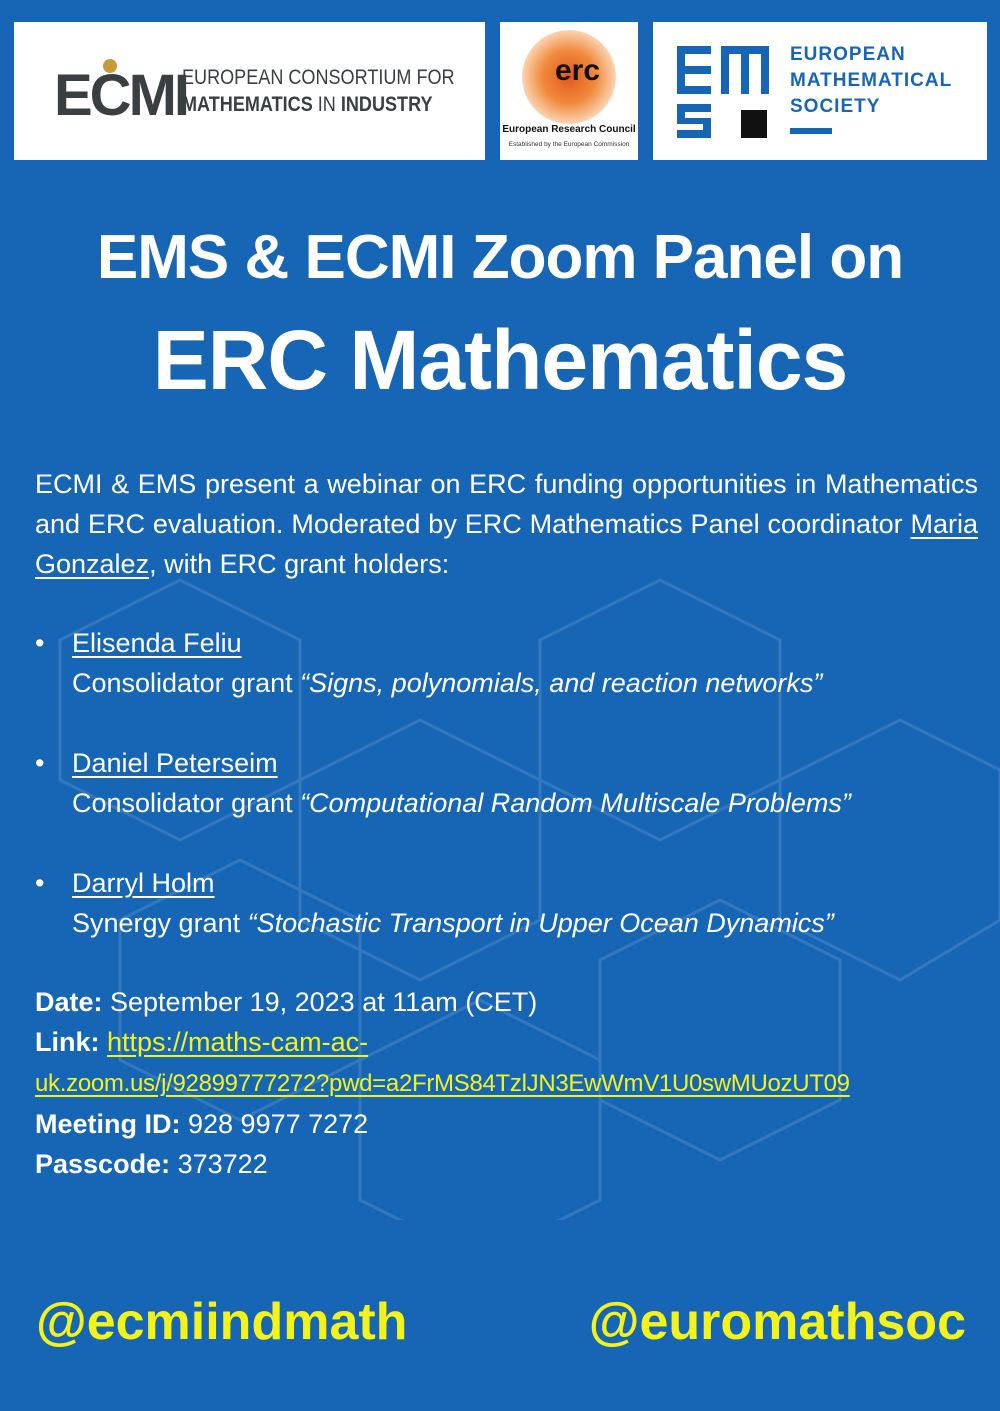 Image resolution: width=1000 pixels, height=1411 pixels. What do you see at coordinates (569, 129) in the screenshot?
I see `erc-name: European Research Council` at bounding box center [569, 129].